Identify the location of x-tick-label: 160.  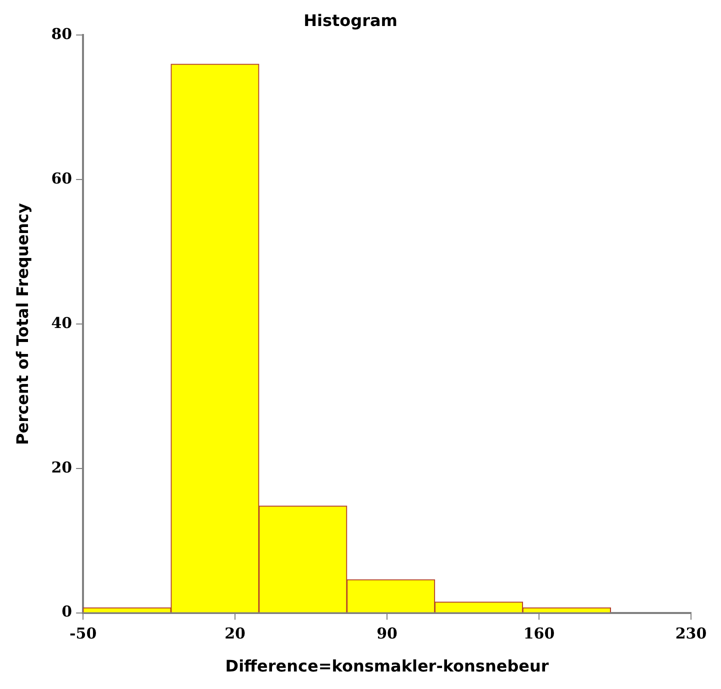
(539, 633).